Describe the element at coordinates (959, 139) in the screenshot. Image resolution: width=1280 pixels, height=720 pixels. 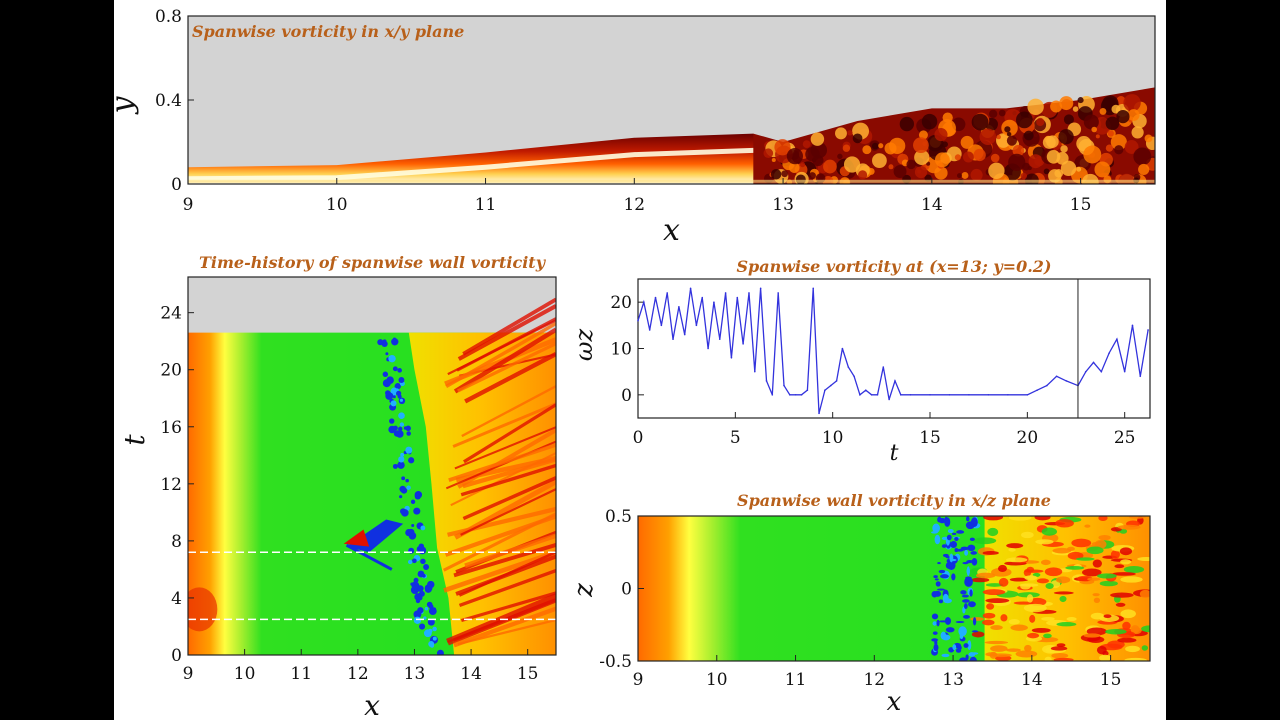
I see `turbulent-structures` at that location.